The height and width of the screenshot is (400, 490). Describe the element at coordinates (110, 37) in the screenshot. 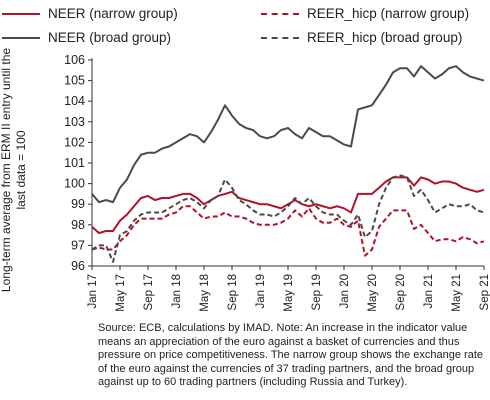

I see `legend-label-neer-broad: NEER (broad group)` at that location.